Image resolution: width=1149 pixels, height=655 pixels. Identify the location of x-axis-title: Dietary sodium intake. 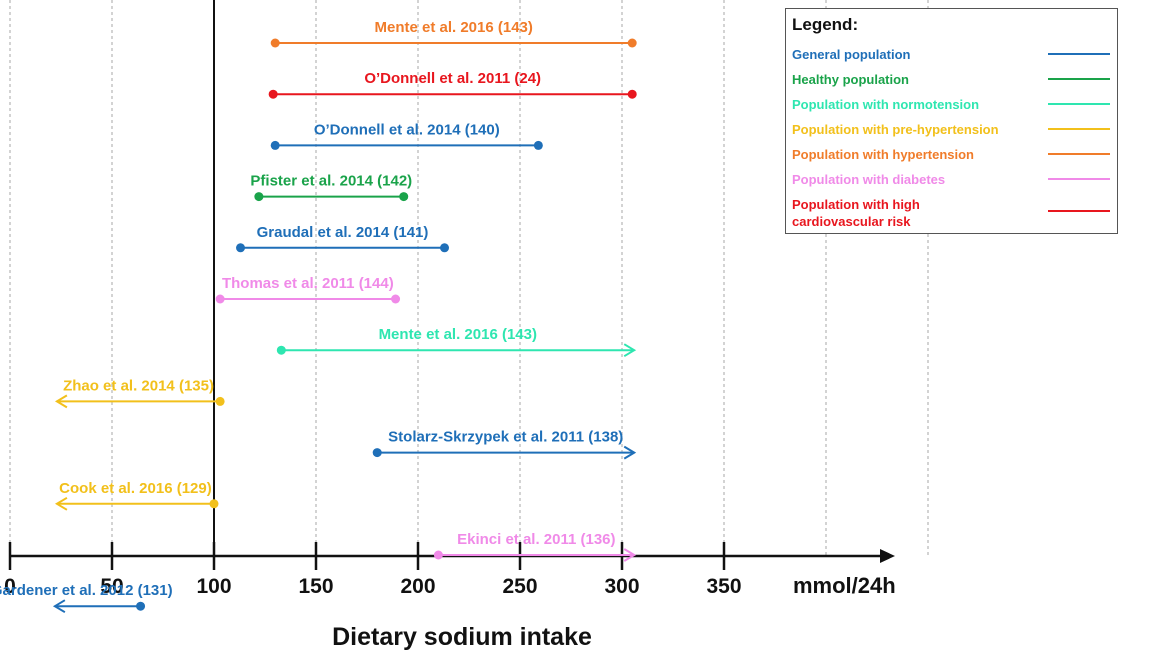
(462, 637).